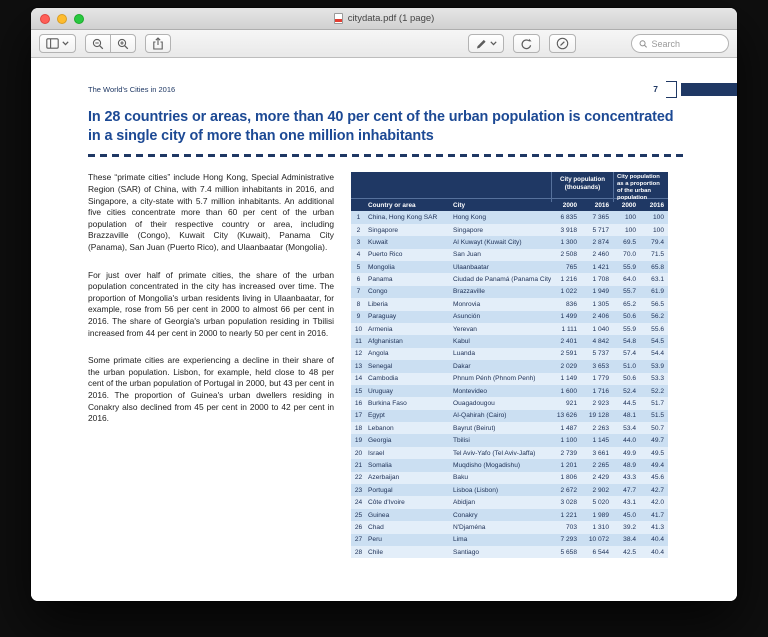  I want to click on titlebar: citydata.pdf (1 page), so click(384, 19).